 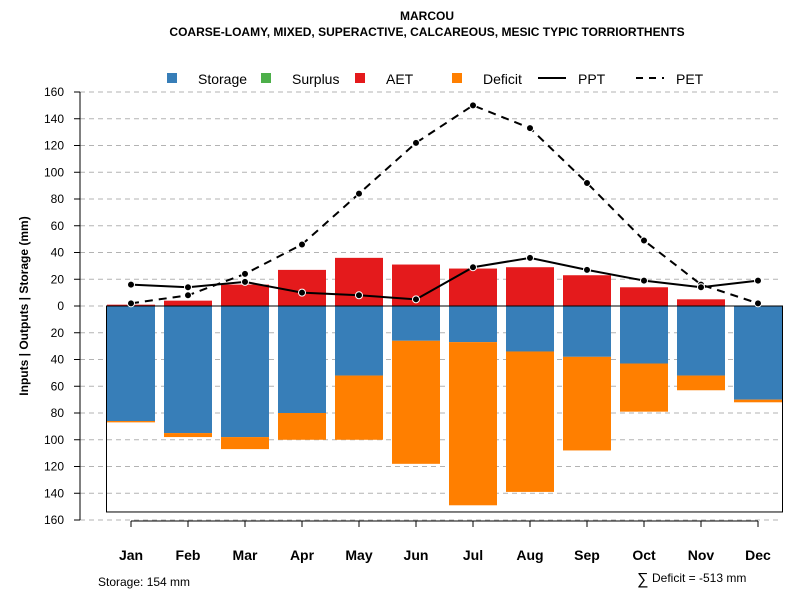 I want to click on storage-bar-apr, so click(x=302, y=359).